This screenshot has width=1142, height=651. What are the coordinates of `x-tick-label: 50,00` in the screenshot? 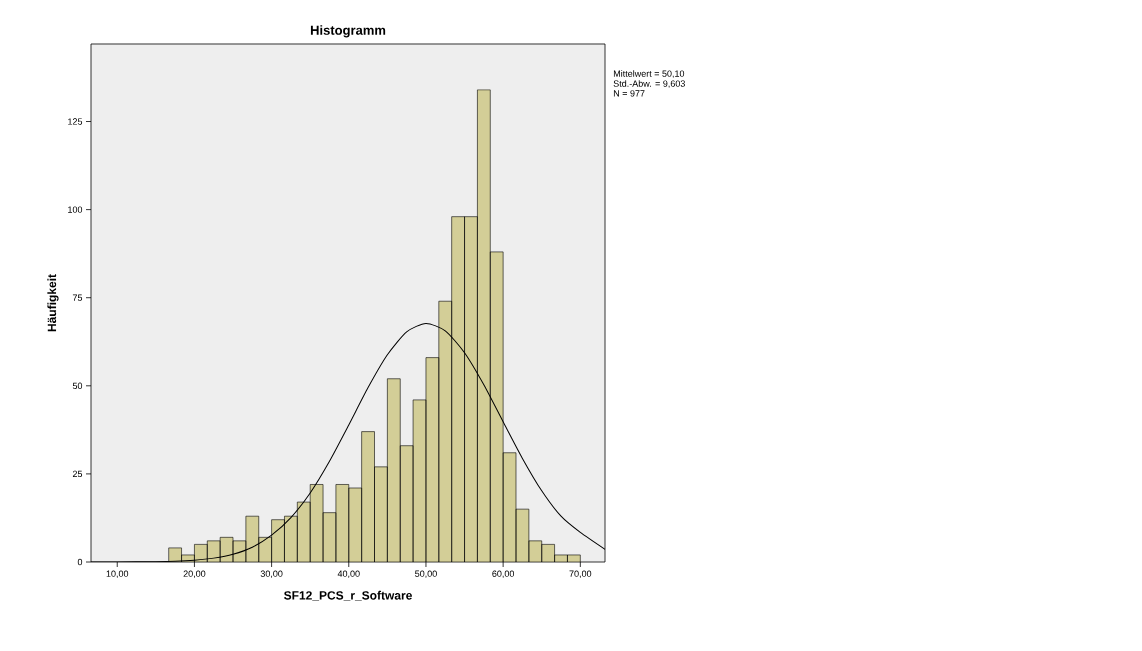 It's located at (426, 574).